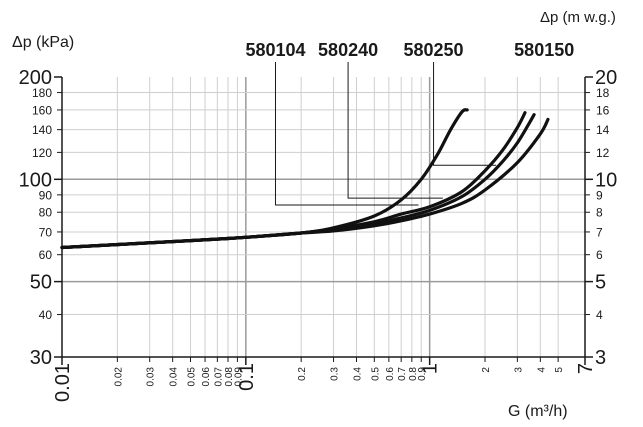 The width and height of the screenshot is (643, 427). I want to click on x-tick-label-minor: 0.5, so click(375, 374).